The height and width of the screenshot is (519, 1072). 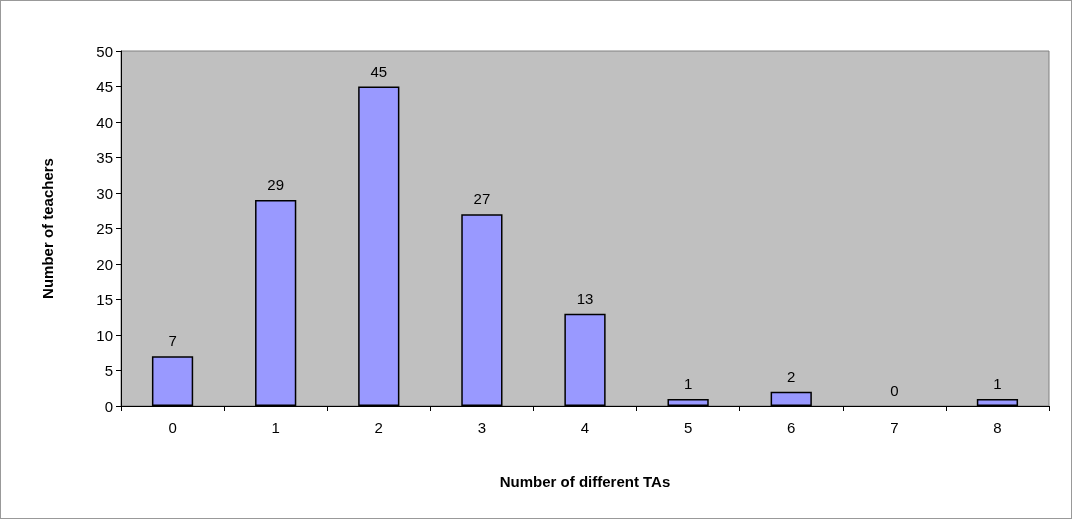 What do you see at coordinates (894, 427) in the screenshot?
I see `x-tick-label: 7` at bounding box center [894, 427].